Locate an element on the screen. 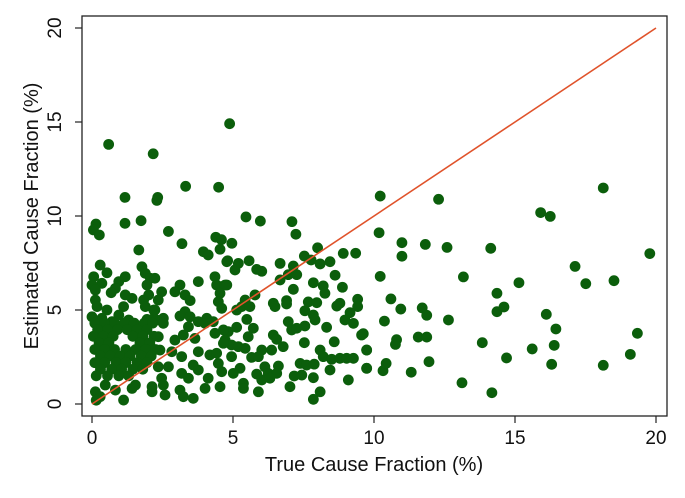  x-tick-label: 20 is located at coordinates (655, 438).